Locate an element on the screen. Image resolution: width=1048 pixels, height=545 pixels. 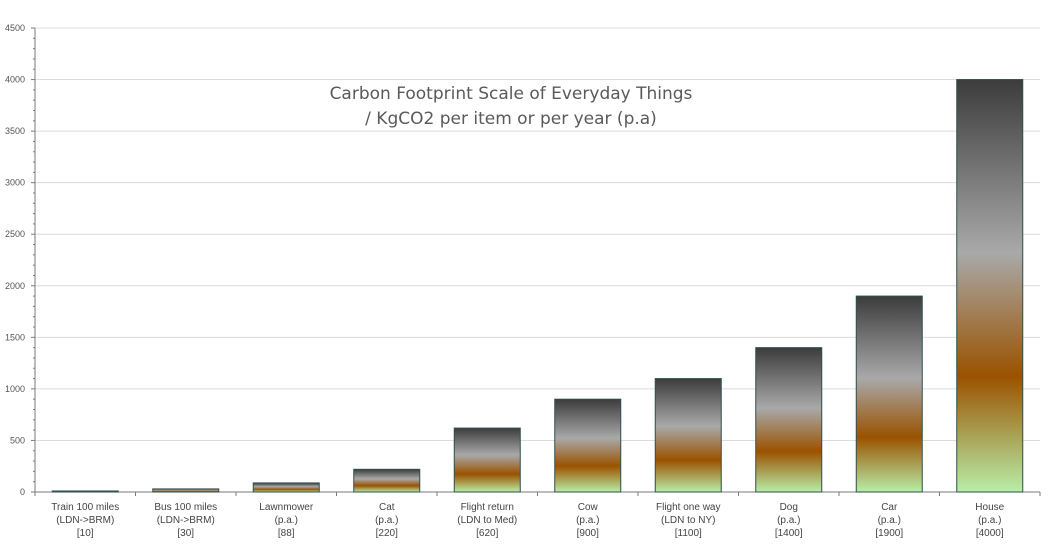
category-label: (LDN to Med) is located at coordinates (487, 520).